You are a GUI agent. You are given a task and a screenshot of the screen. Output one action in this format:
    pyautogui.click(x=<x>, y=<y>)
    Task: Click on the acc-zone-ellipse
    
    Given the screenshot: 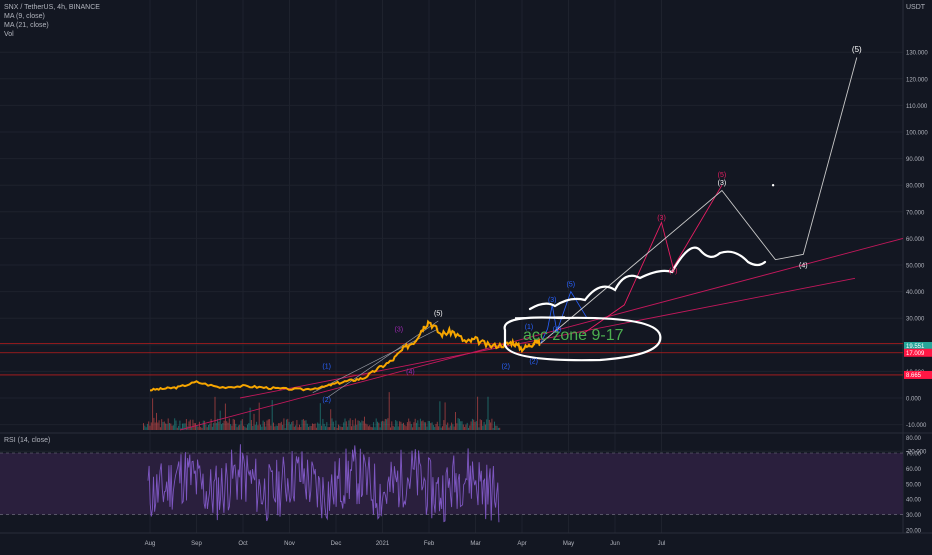 What is the action you would take?
    pyautogui.click(x=582, y=339)
    